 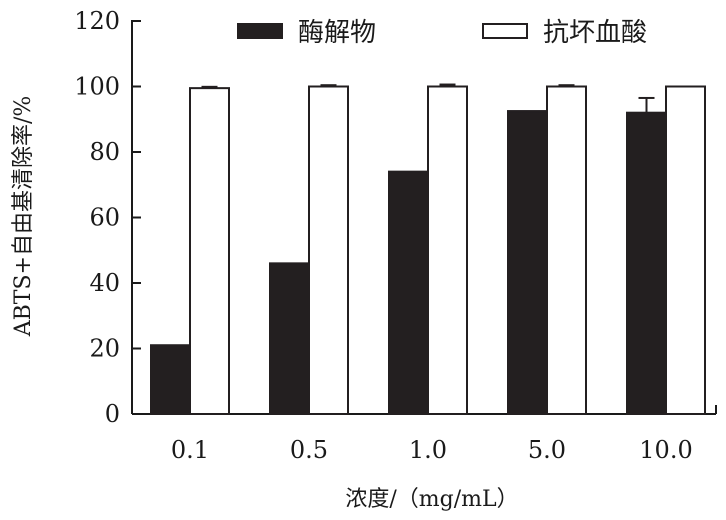 What do you see at coordinates (595, 33) in the screenshot?
I see `legend-label-ascorbic-acid: 抗坏血酸` at bounding box center [595, 33].